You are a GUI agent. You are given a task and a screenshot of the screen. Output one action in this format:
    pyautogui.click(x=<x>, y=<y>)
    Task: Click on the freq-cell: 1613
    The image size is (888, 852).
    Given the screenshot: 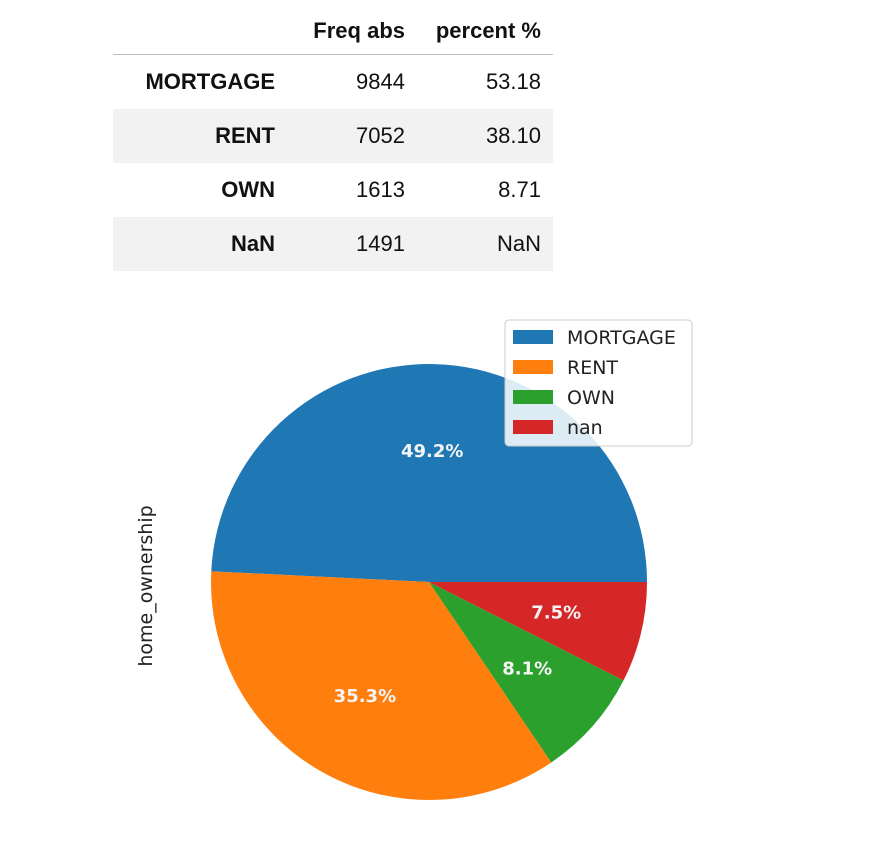 What is the action you would take?
    pyautogui.click(x=380, y=189)
    